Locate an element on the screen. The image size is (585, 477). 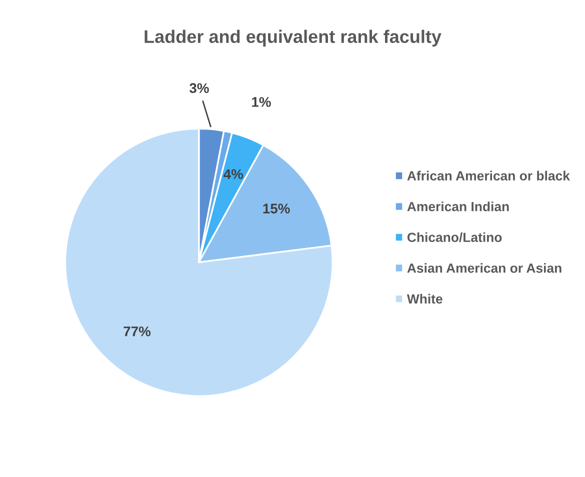
legend-label: White is located at coordinates (424, 299).